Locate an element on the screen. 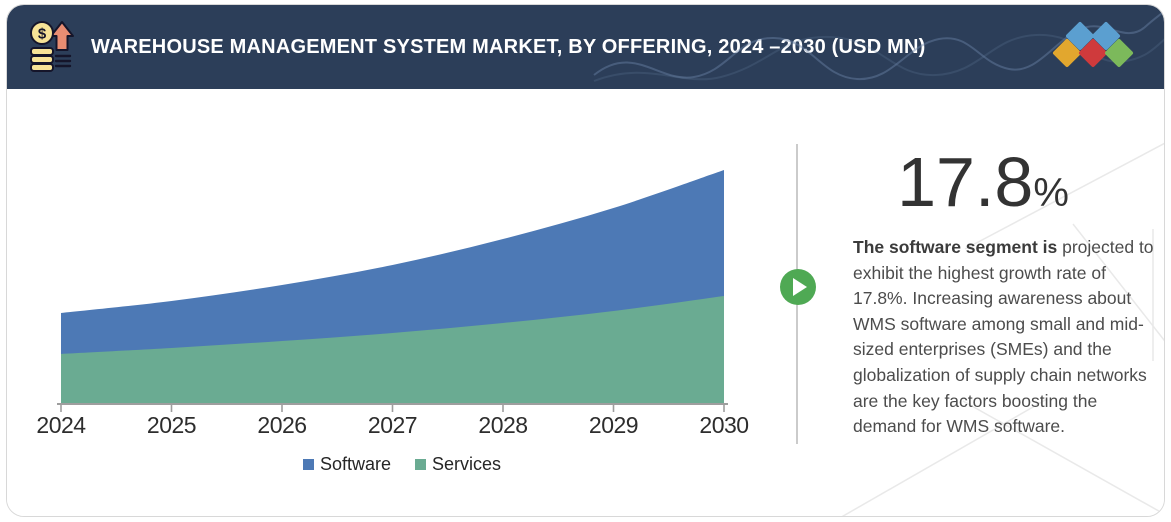 Image resolution: width=1171 pixels, height=522 pixels. stat-value: 17.8 is located at coordinates (965, 182).